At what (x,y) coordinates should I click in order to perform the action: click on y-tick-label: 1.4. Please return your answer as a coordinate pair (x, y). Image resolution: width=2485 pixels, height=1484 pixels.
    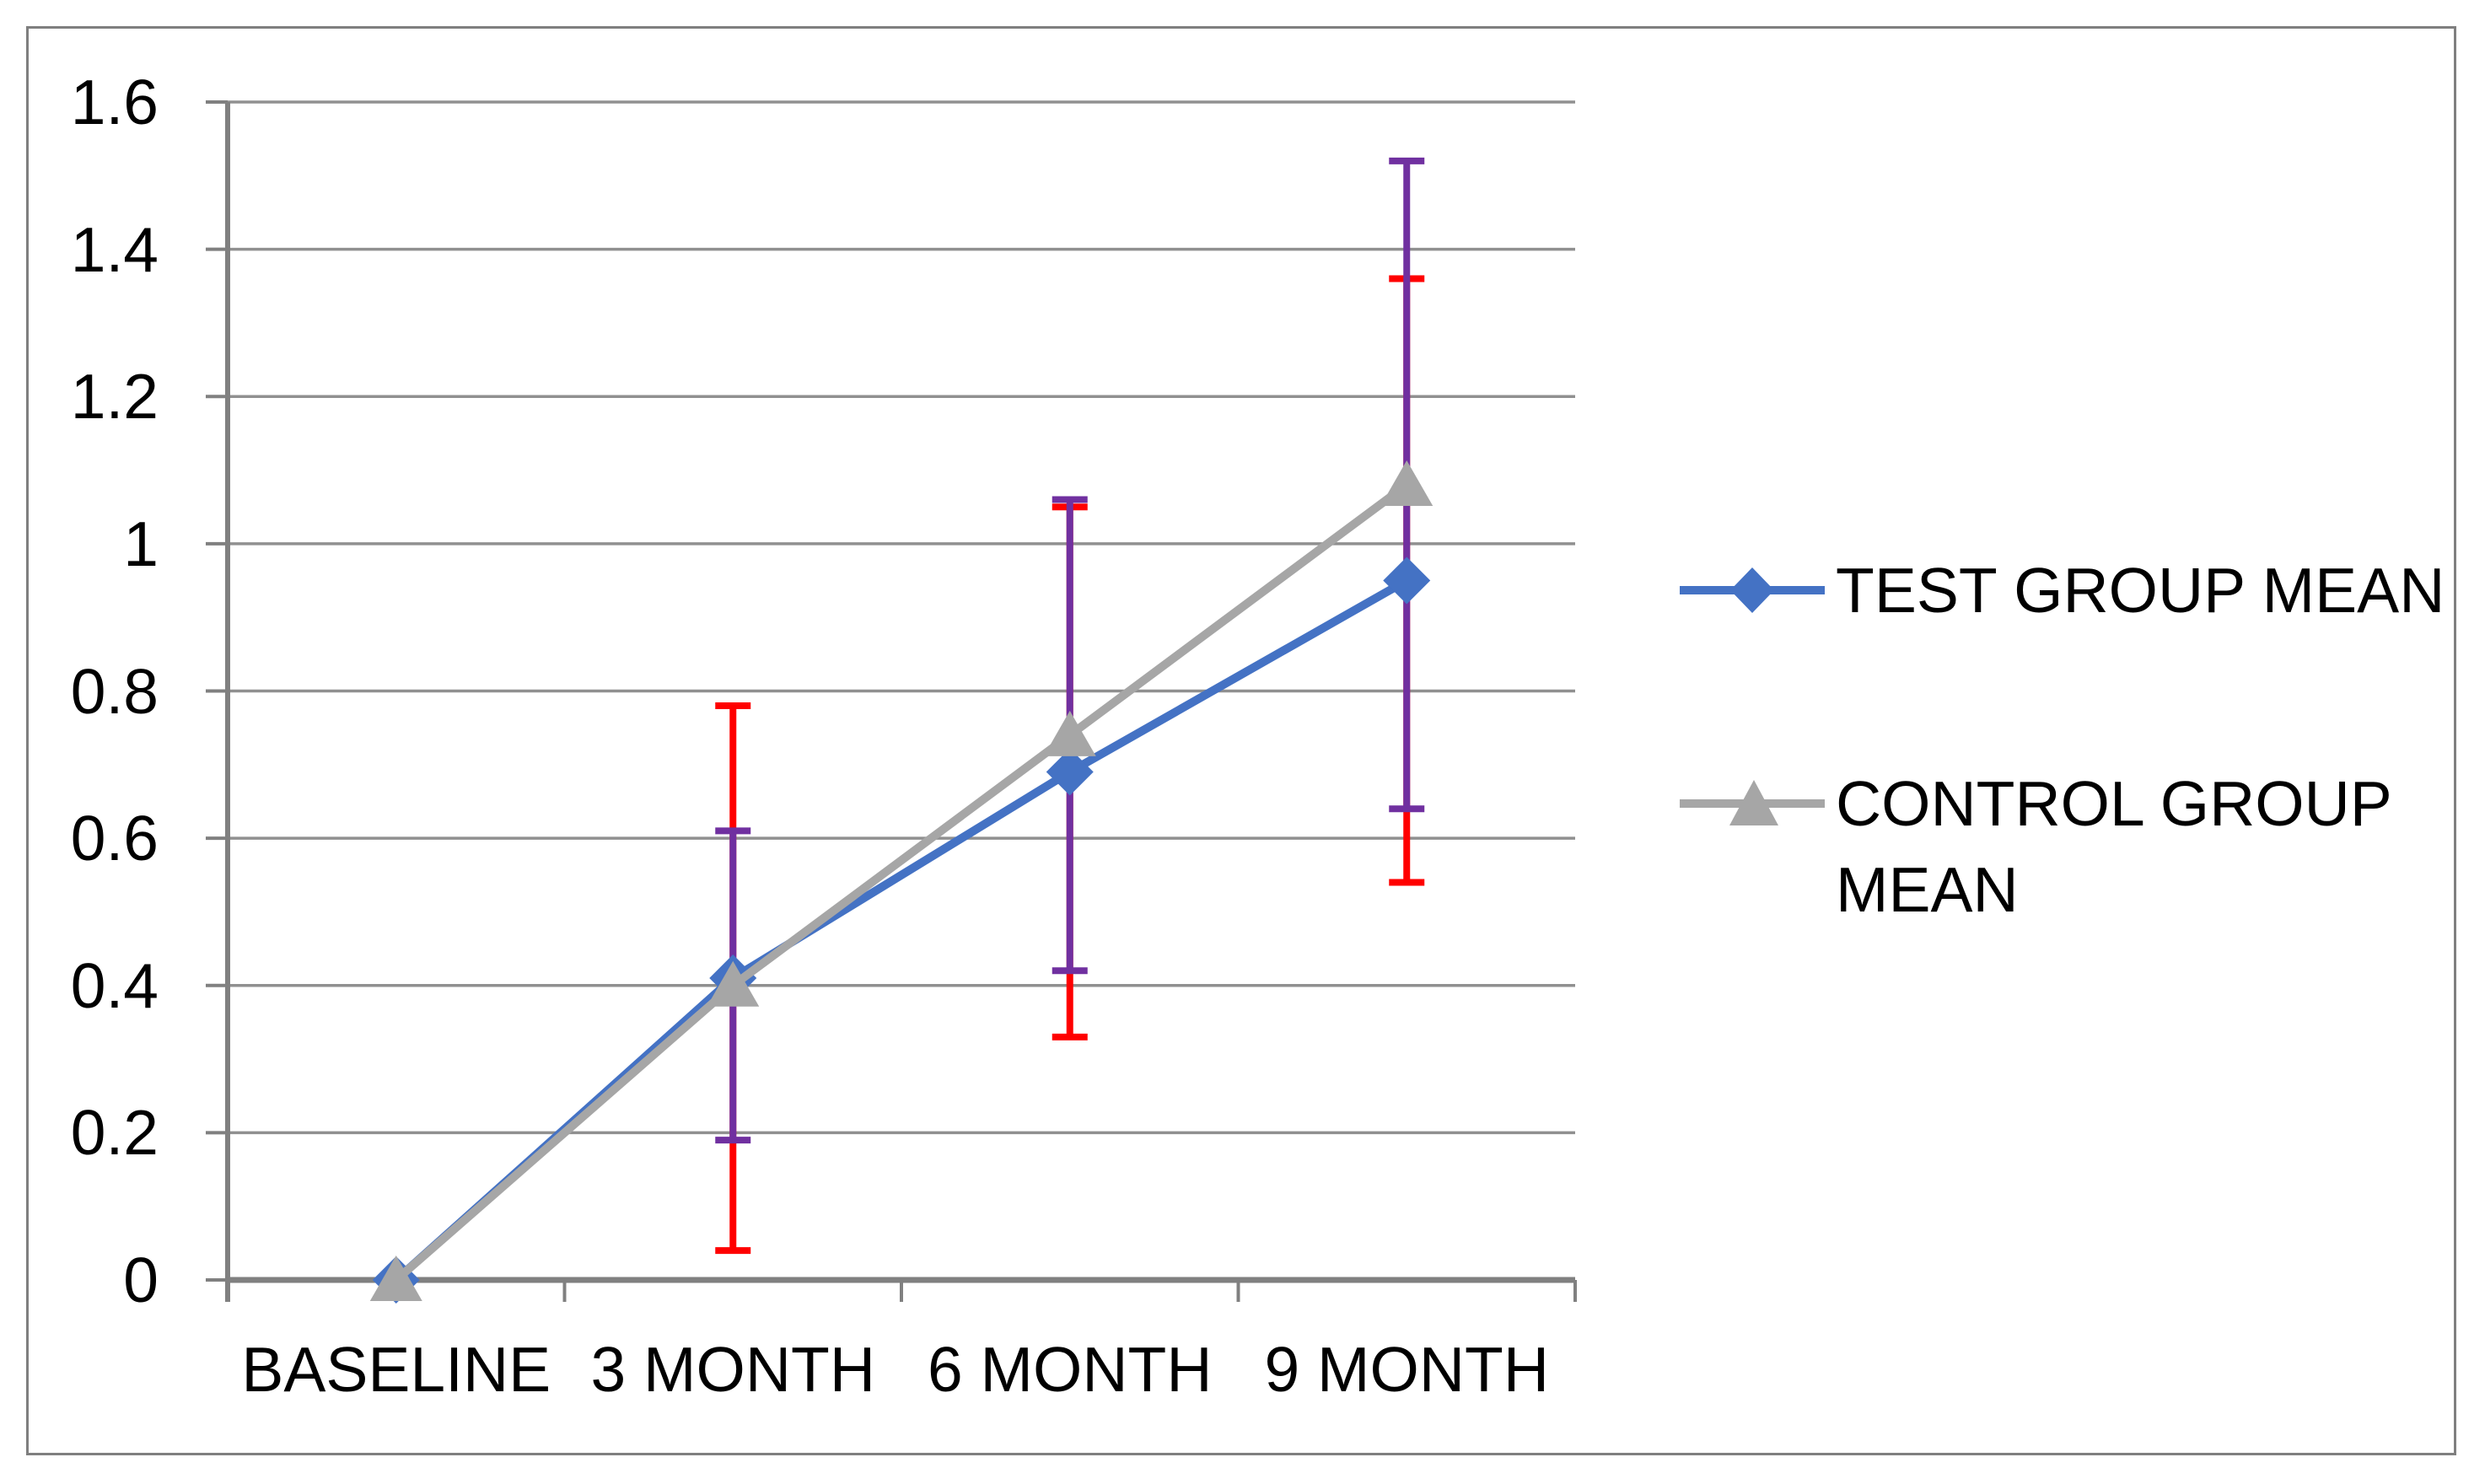
    Looking at the image, I should click on (114, 249).